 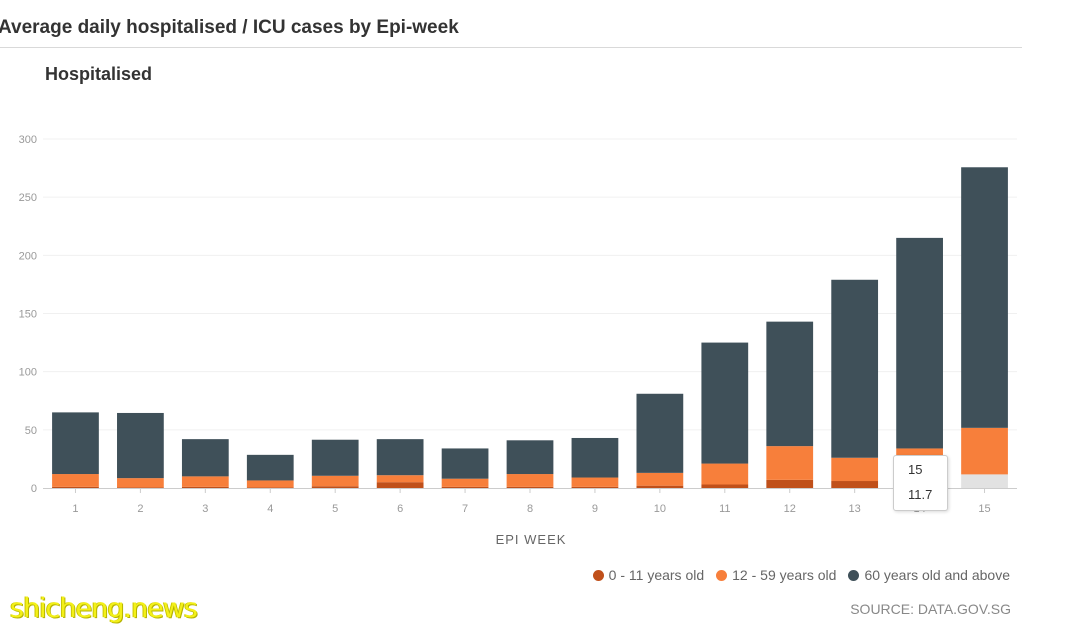 I want to click on y-tick-label: 100, so click(x=28, y=373).